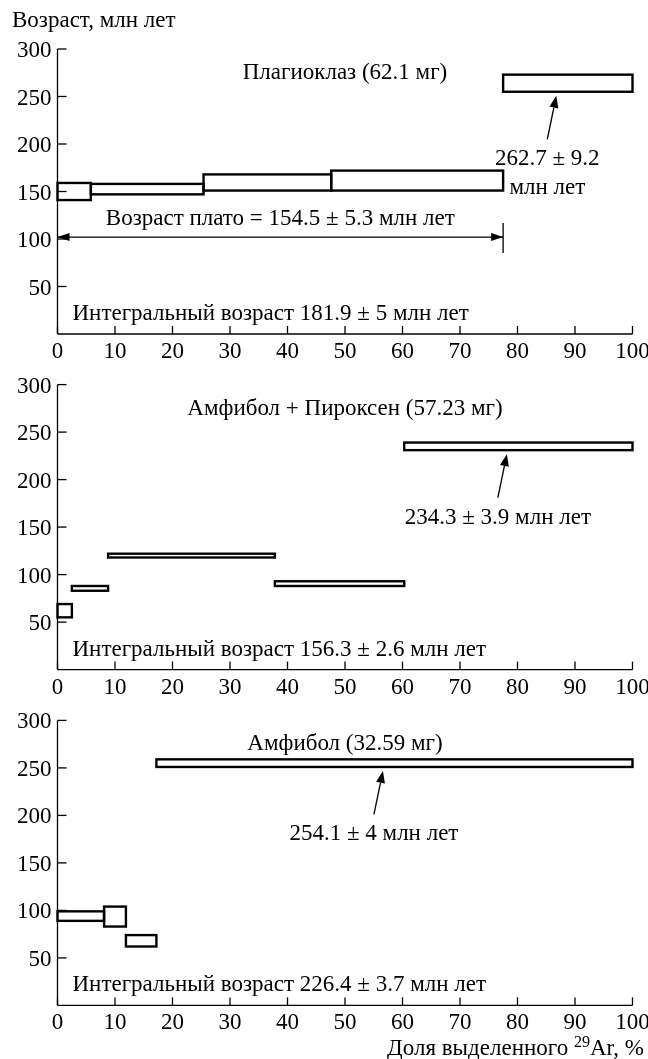 Image resolution: width=648 pixels, height=1059 pixels. What do you see at coordinates (270, 312) in the screenshot?
I see `annotation: Интегральный возраст 181.9 ± 5 млн лет` at bounding box center [270, 312].